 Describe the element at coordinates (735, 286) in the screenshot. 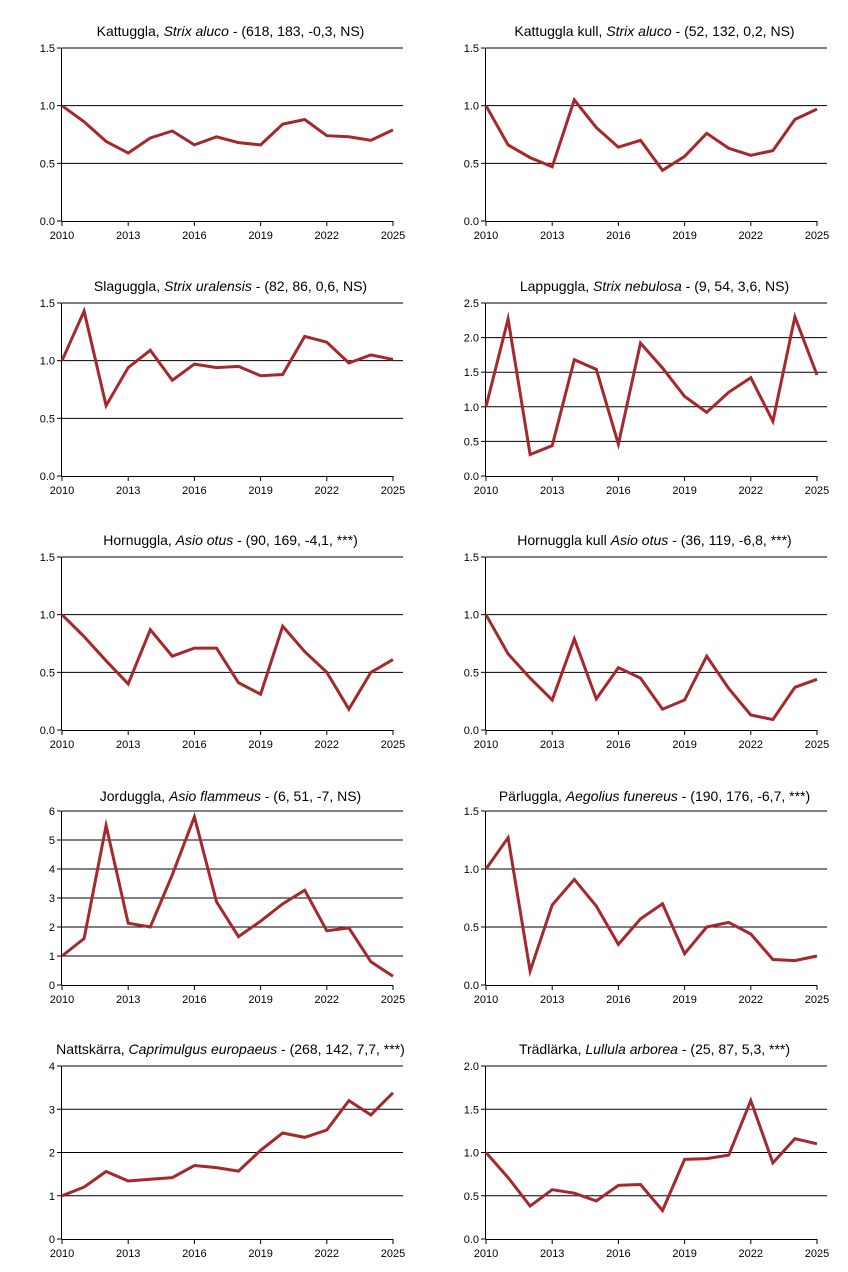

I see `chart-title-stats: - (9, 54, 3,6, NS)` at that location.